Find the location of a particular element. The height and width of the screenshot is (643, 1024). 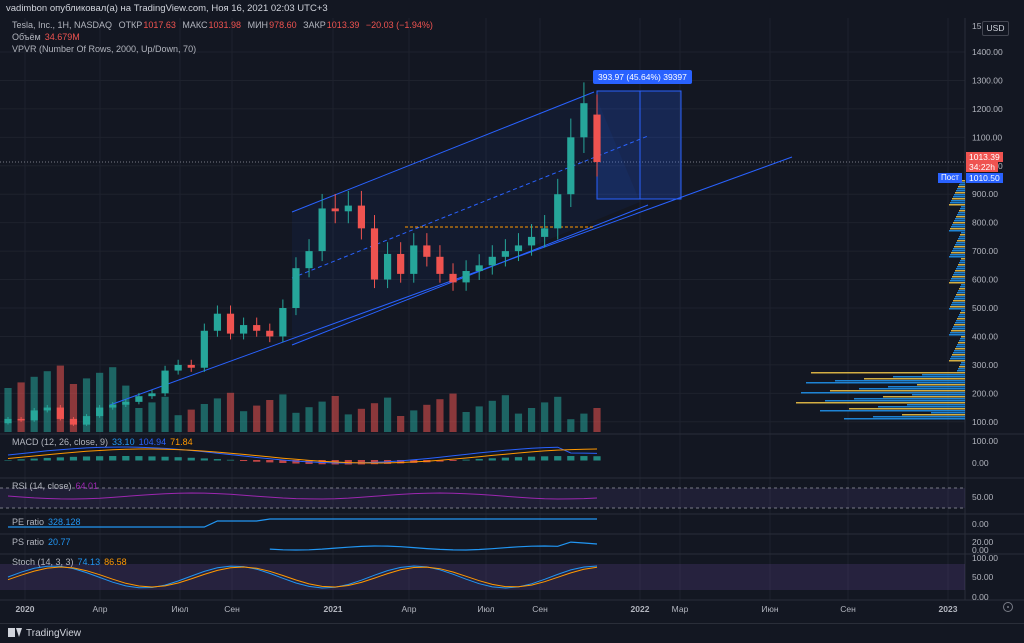

stoch-legend: Stoch (14, 3, 3) 74.13 86.58 is located at coordinates (69, 562).